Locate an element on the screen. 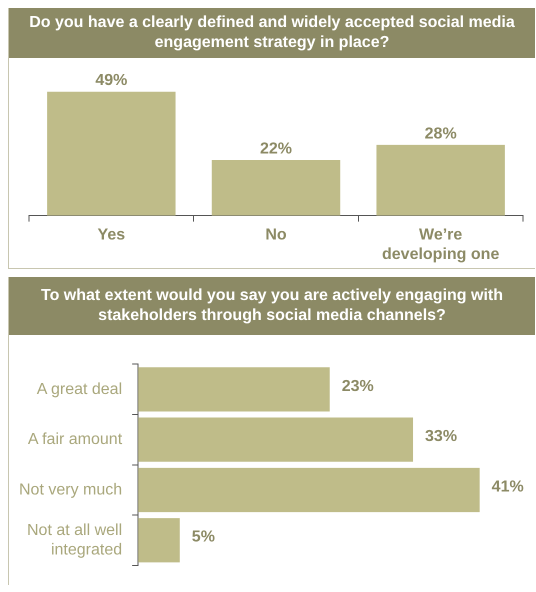 The width and height of the screenshot is (536, 592). y-tick-label: Not very much is located at coordinates (70, 489).